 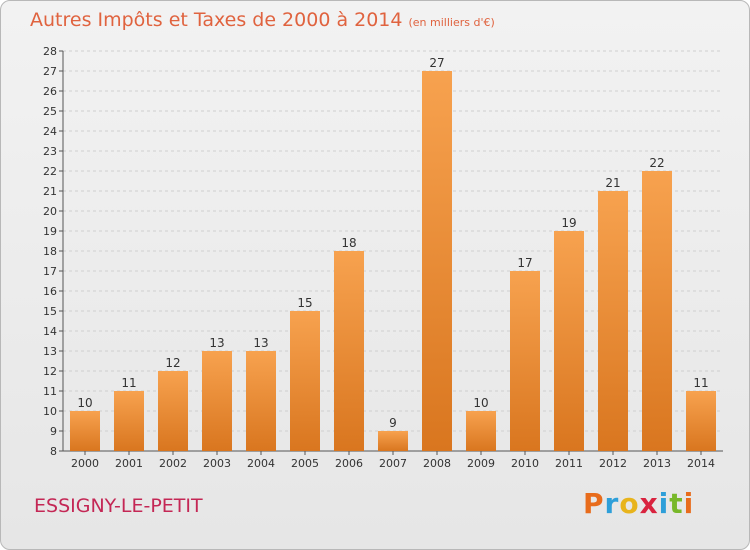 I want to click on y-tick-label: 20, so click(x=50, y=211).